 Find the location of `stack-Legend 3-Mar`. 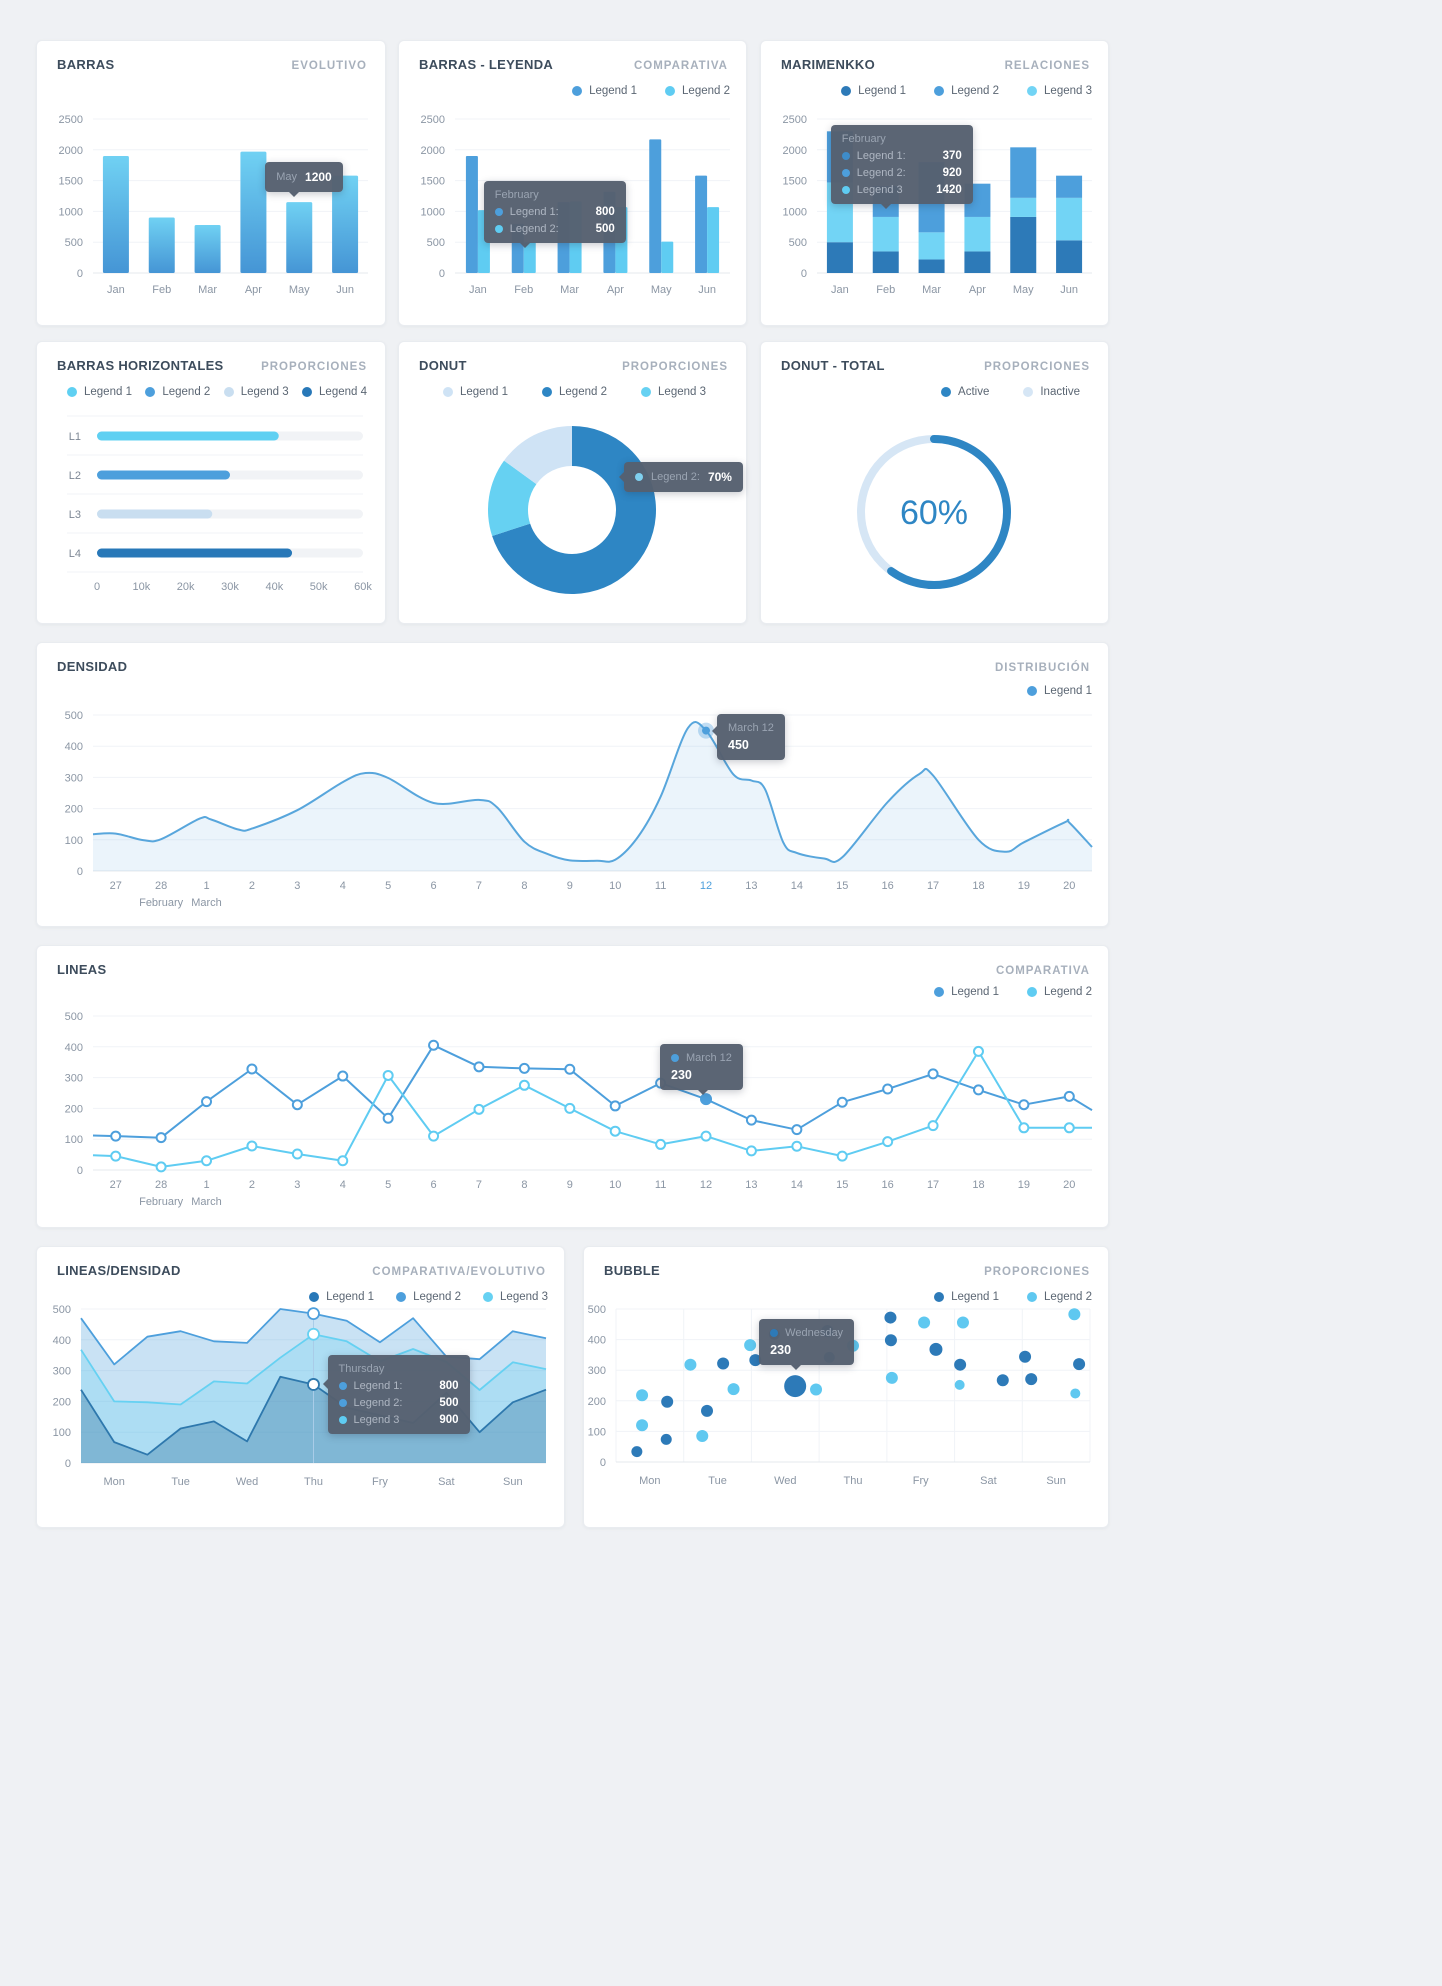

stack-Legend 3-Mar is located at coordinates (931, 246).